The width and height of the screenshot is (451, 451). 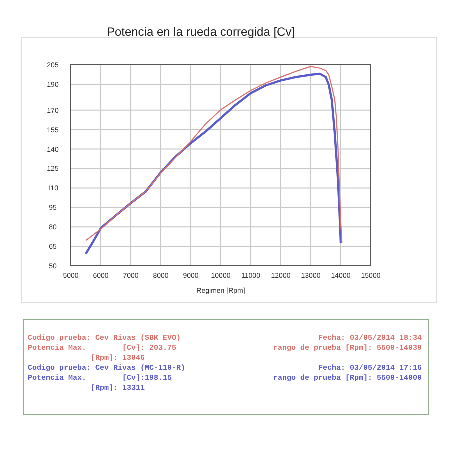 What do you see at coordinates (201, 32) in the screenshot?
I see `chart-title: Potencia en la rueda corregida [Cv]` at bounding box center [201, 32].